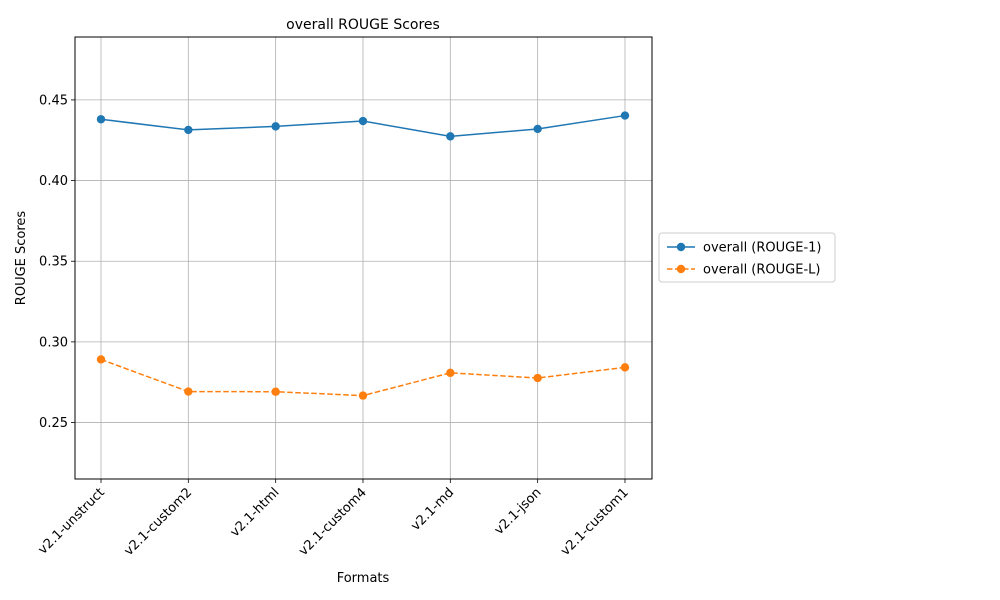 This screenshot has height=600, width=1000. I want to click on chart-title: overall ROUGE Scores, so click(363, 25).